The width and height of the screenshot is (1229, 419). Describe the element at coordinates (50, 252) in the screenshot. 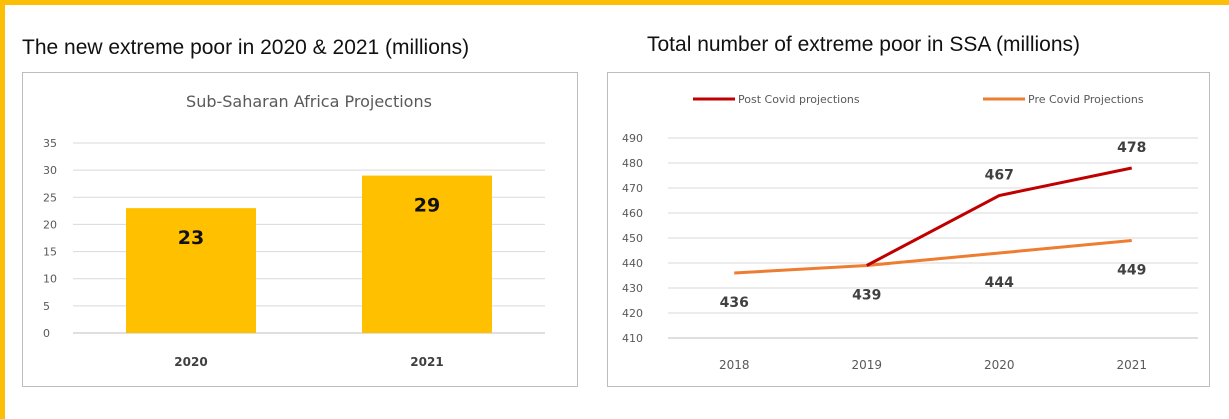

I see `y-tick-label: 15` at that location.